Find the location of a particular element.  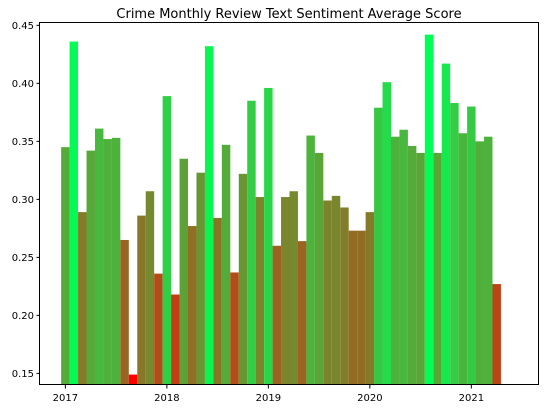

y-tick-label: 0.45 is located at coordinates (23, 26).